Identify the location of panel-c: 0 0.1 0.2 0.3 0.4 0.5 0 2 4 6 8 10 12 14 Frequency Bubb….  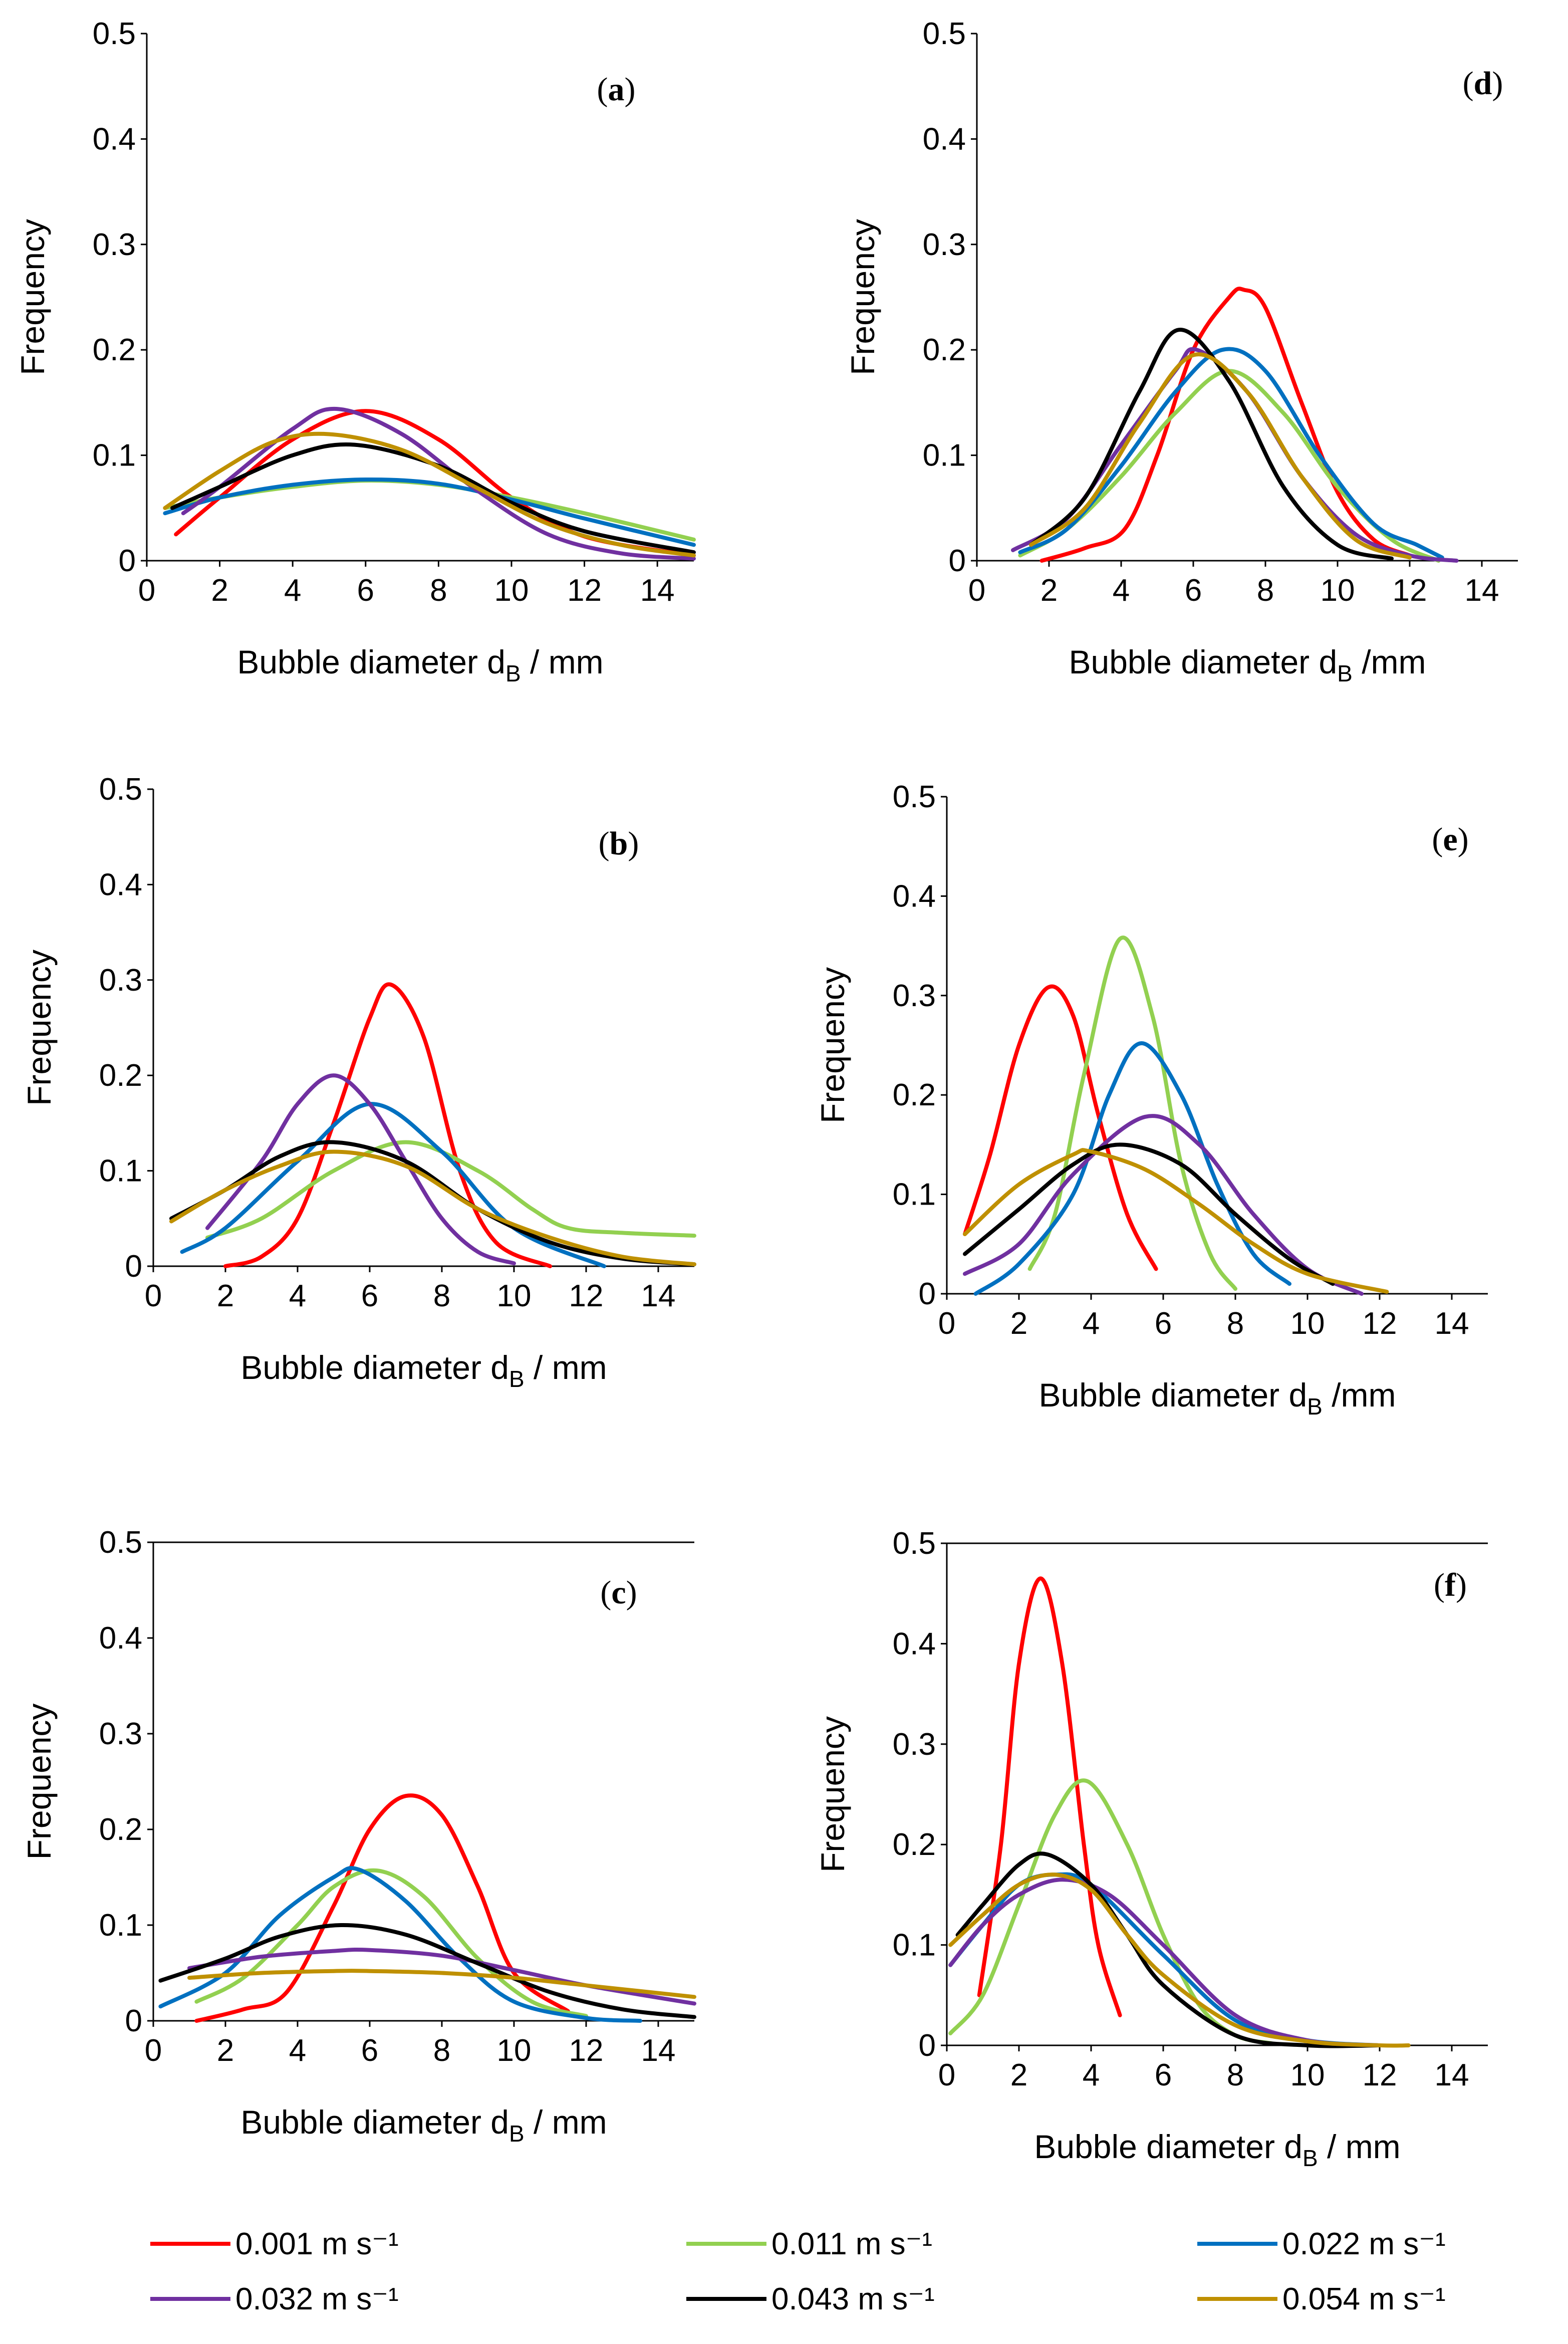
(359, 1836).